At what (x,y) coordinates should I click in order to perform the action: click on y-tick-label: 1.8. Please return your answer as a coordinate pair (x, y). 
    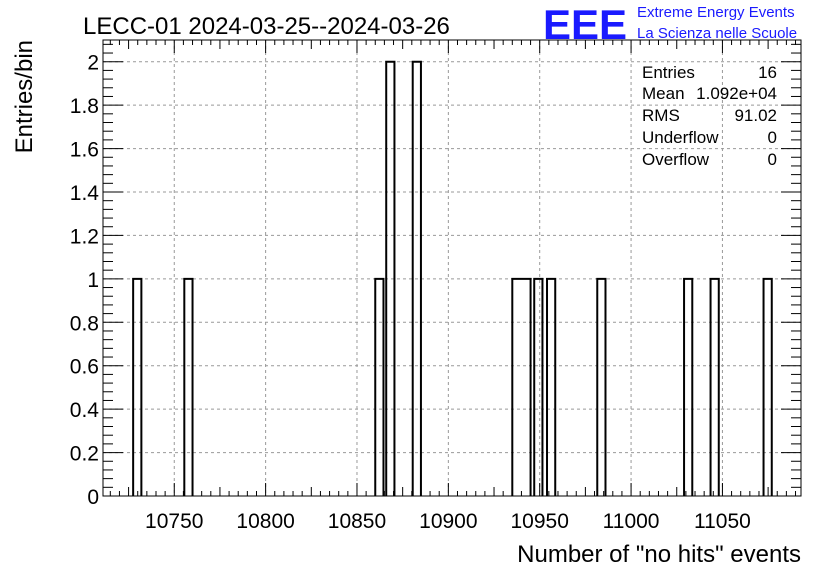
    Looking at the image, I should click on (84, 106).